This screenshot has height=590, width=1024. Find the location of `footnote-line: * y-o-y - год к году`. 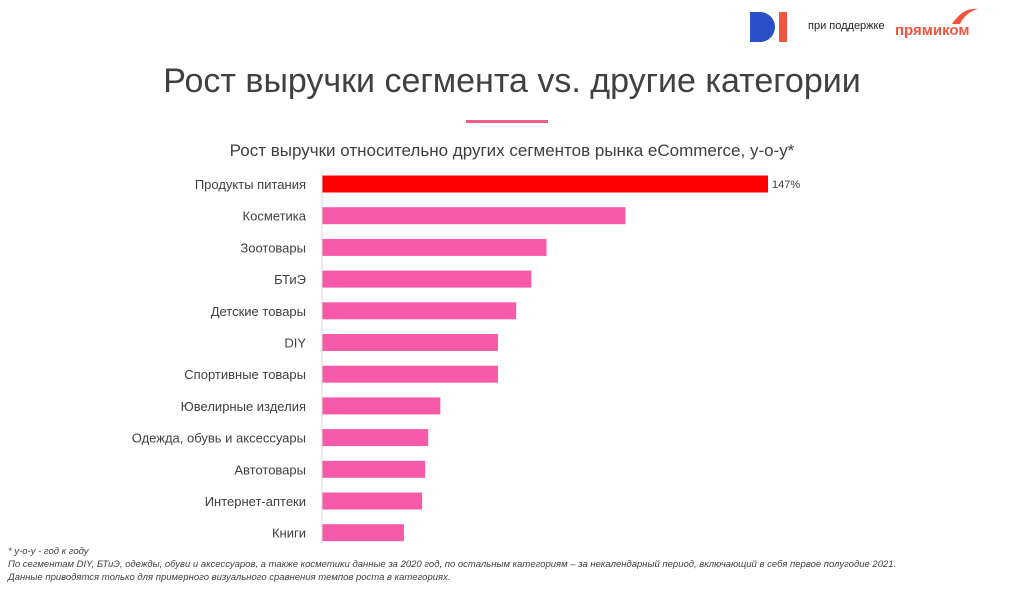

footnote-line: * y-o-y - год к году is located at coordinates (48, 551).